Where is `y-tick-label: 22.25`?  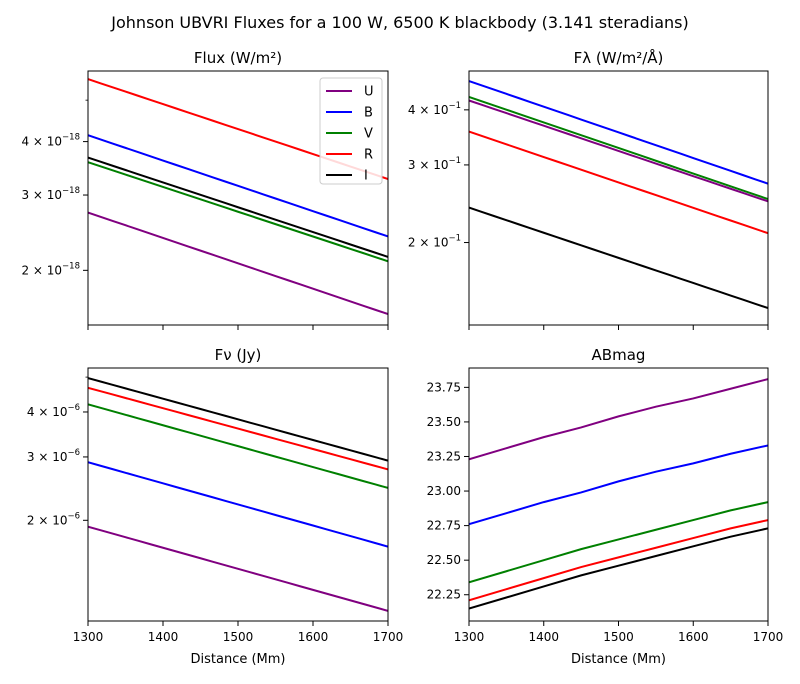 y-tick-label: 22.25 is located at coordinates (444, 595).